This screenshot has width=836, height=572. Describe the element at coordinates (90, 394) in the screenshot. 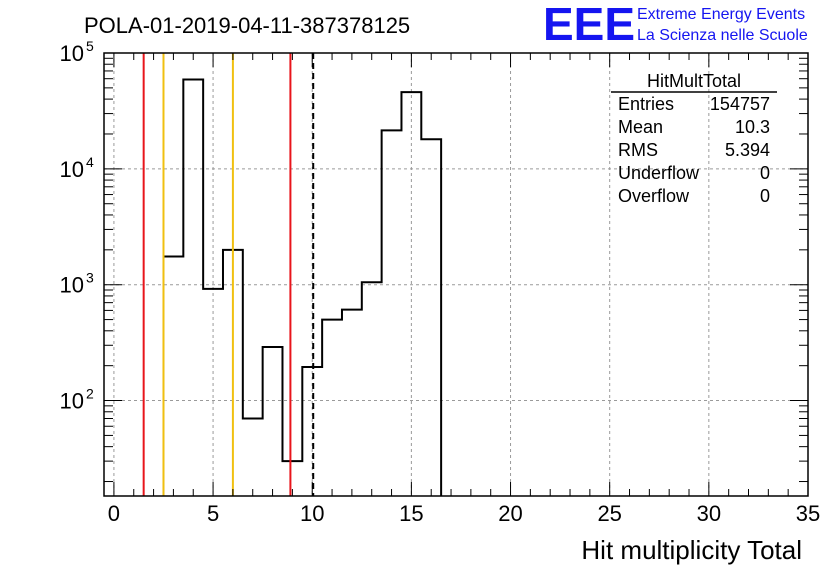

I see `y-tick-exponent: 2` at that location.